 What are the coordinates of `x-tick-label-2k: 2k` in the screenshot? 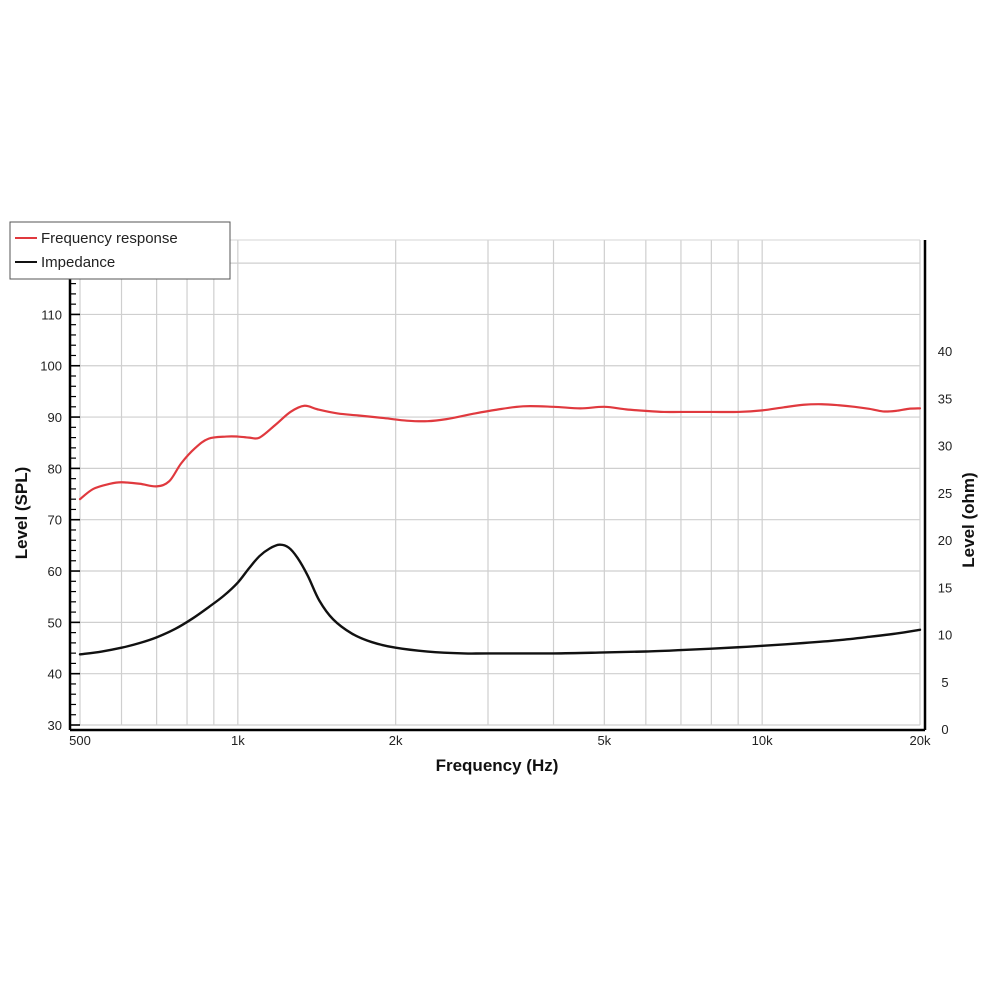 It's located at (396, 740).